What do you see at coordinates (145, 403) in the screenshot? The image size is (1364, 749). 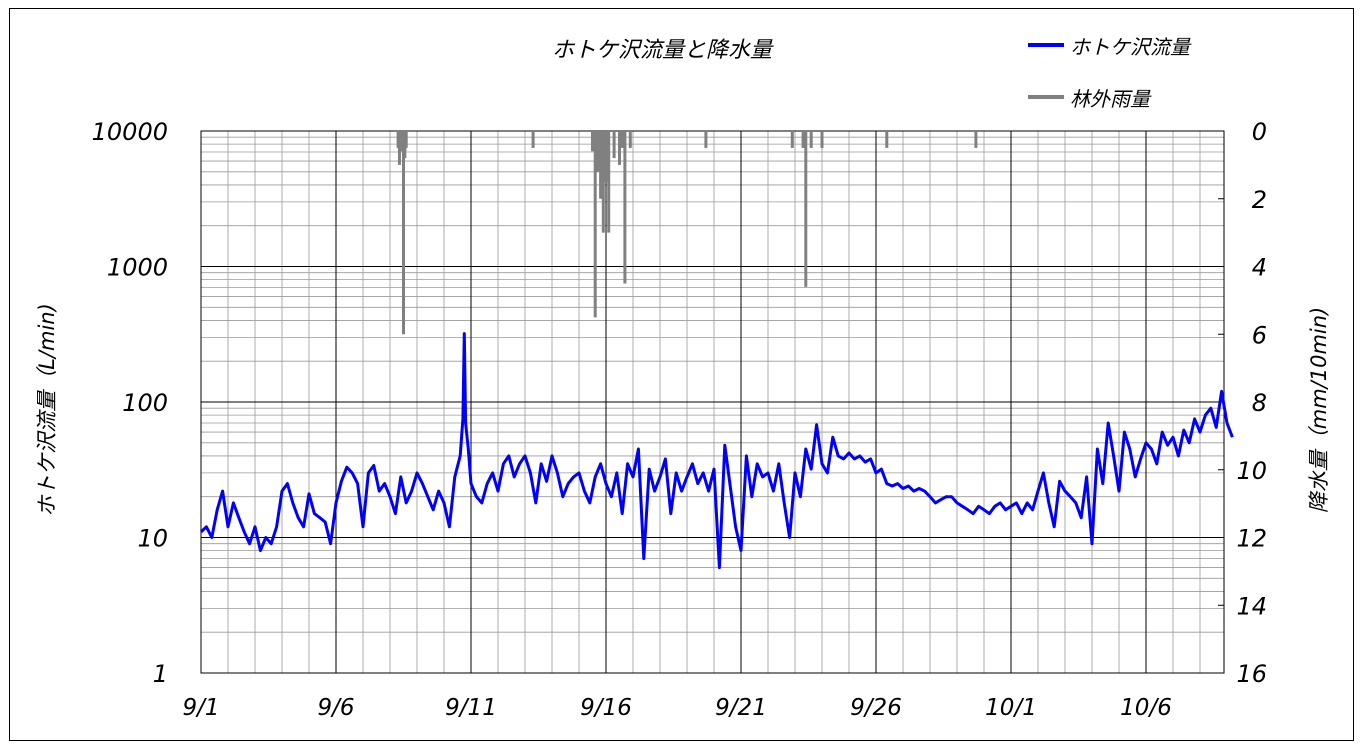 I see `left-tick-label: 100` at bounding box center [145, 403].